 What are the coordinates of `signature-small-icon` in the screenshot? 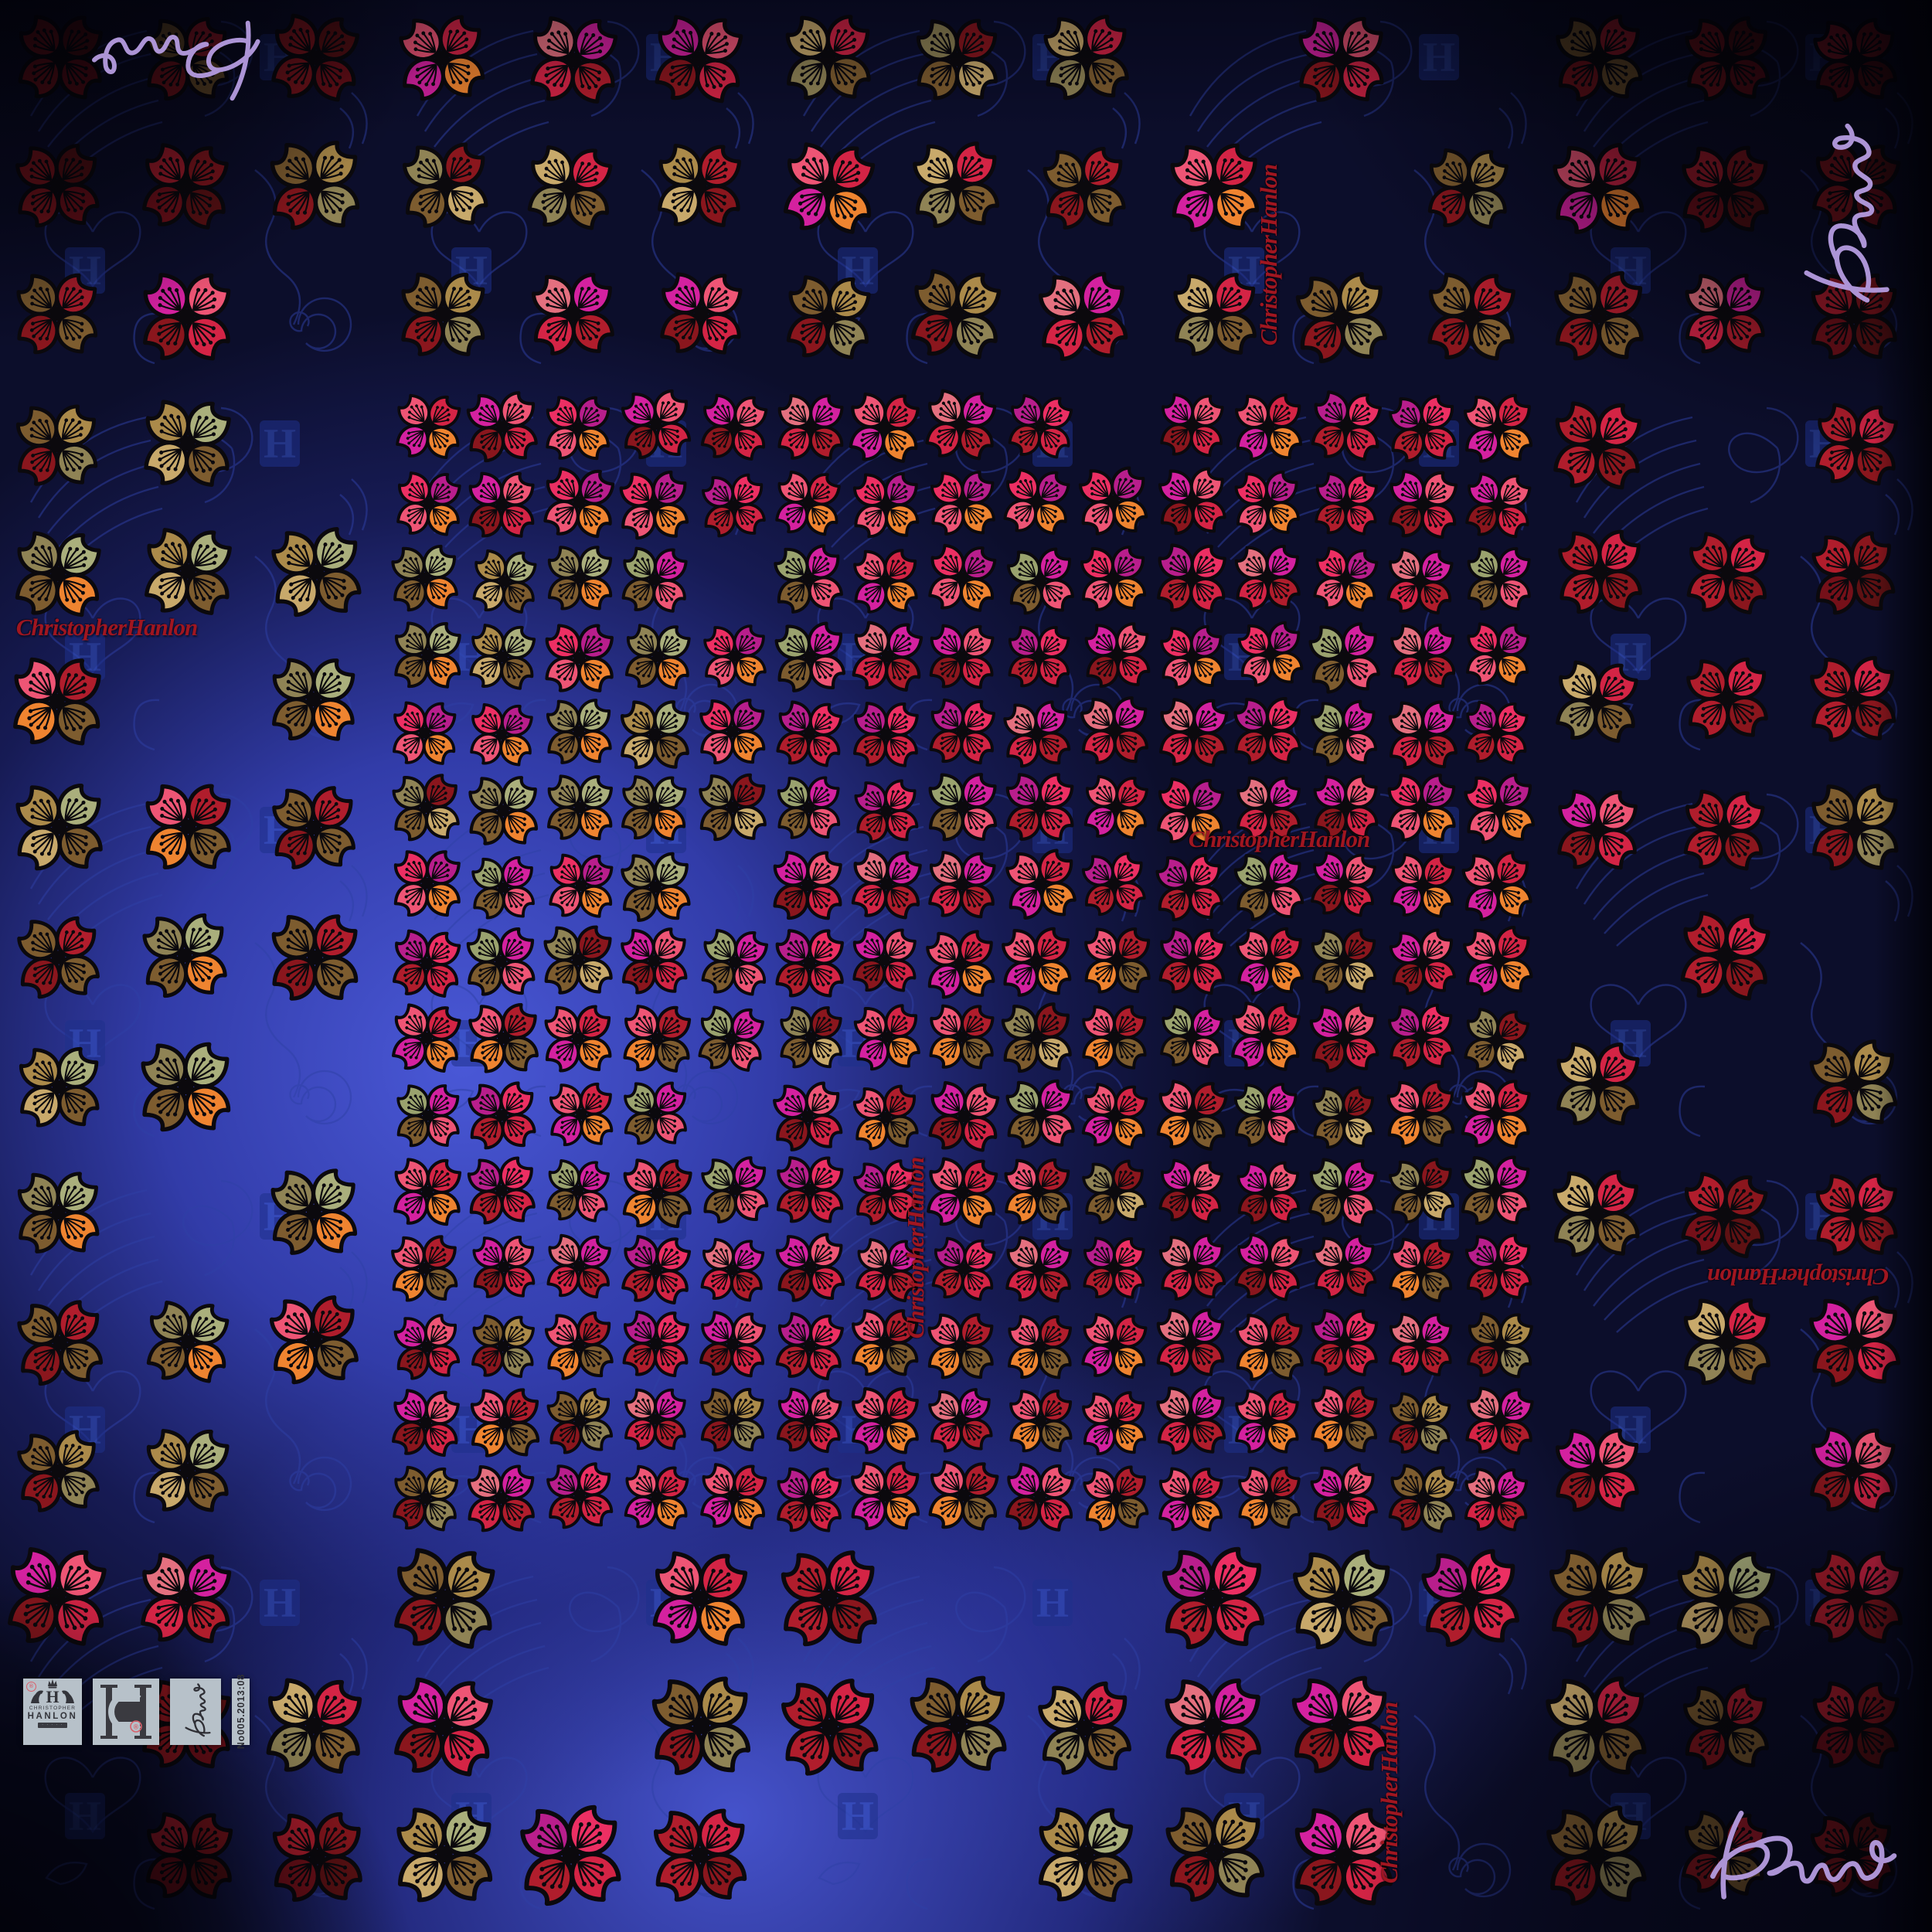 It's located at (198, 1710).